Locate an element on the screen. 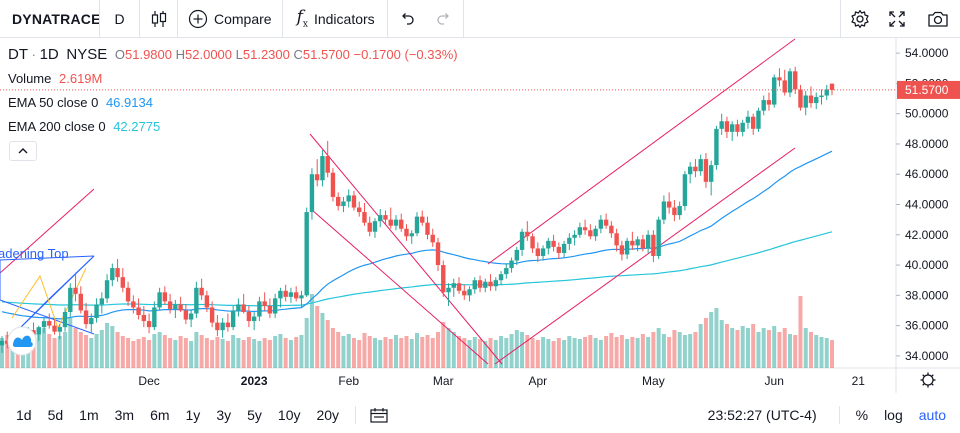 The width and height of the screenshot is (960, 433). compare-button: Compare is located at coordinates (230, 18).